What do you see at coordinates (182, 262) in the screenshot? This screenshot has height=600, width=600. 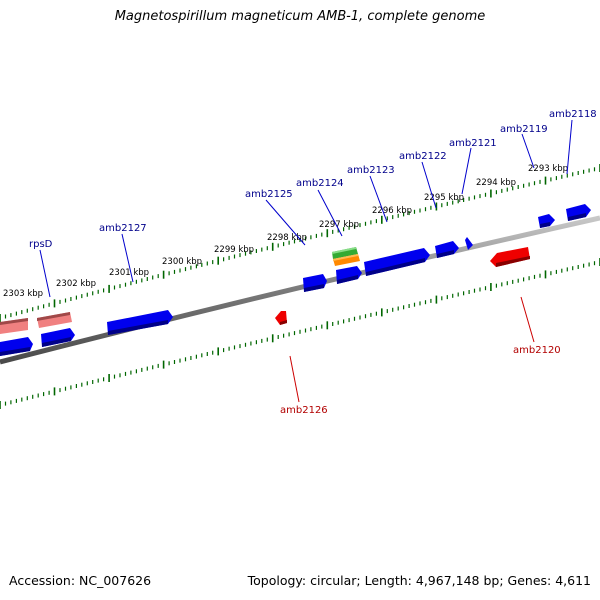 I see `scale-label: 2300 kbp` at bounding box center [182, 262].